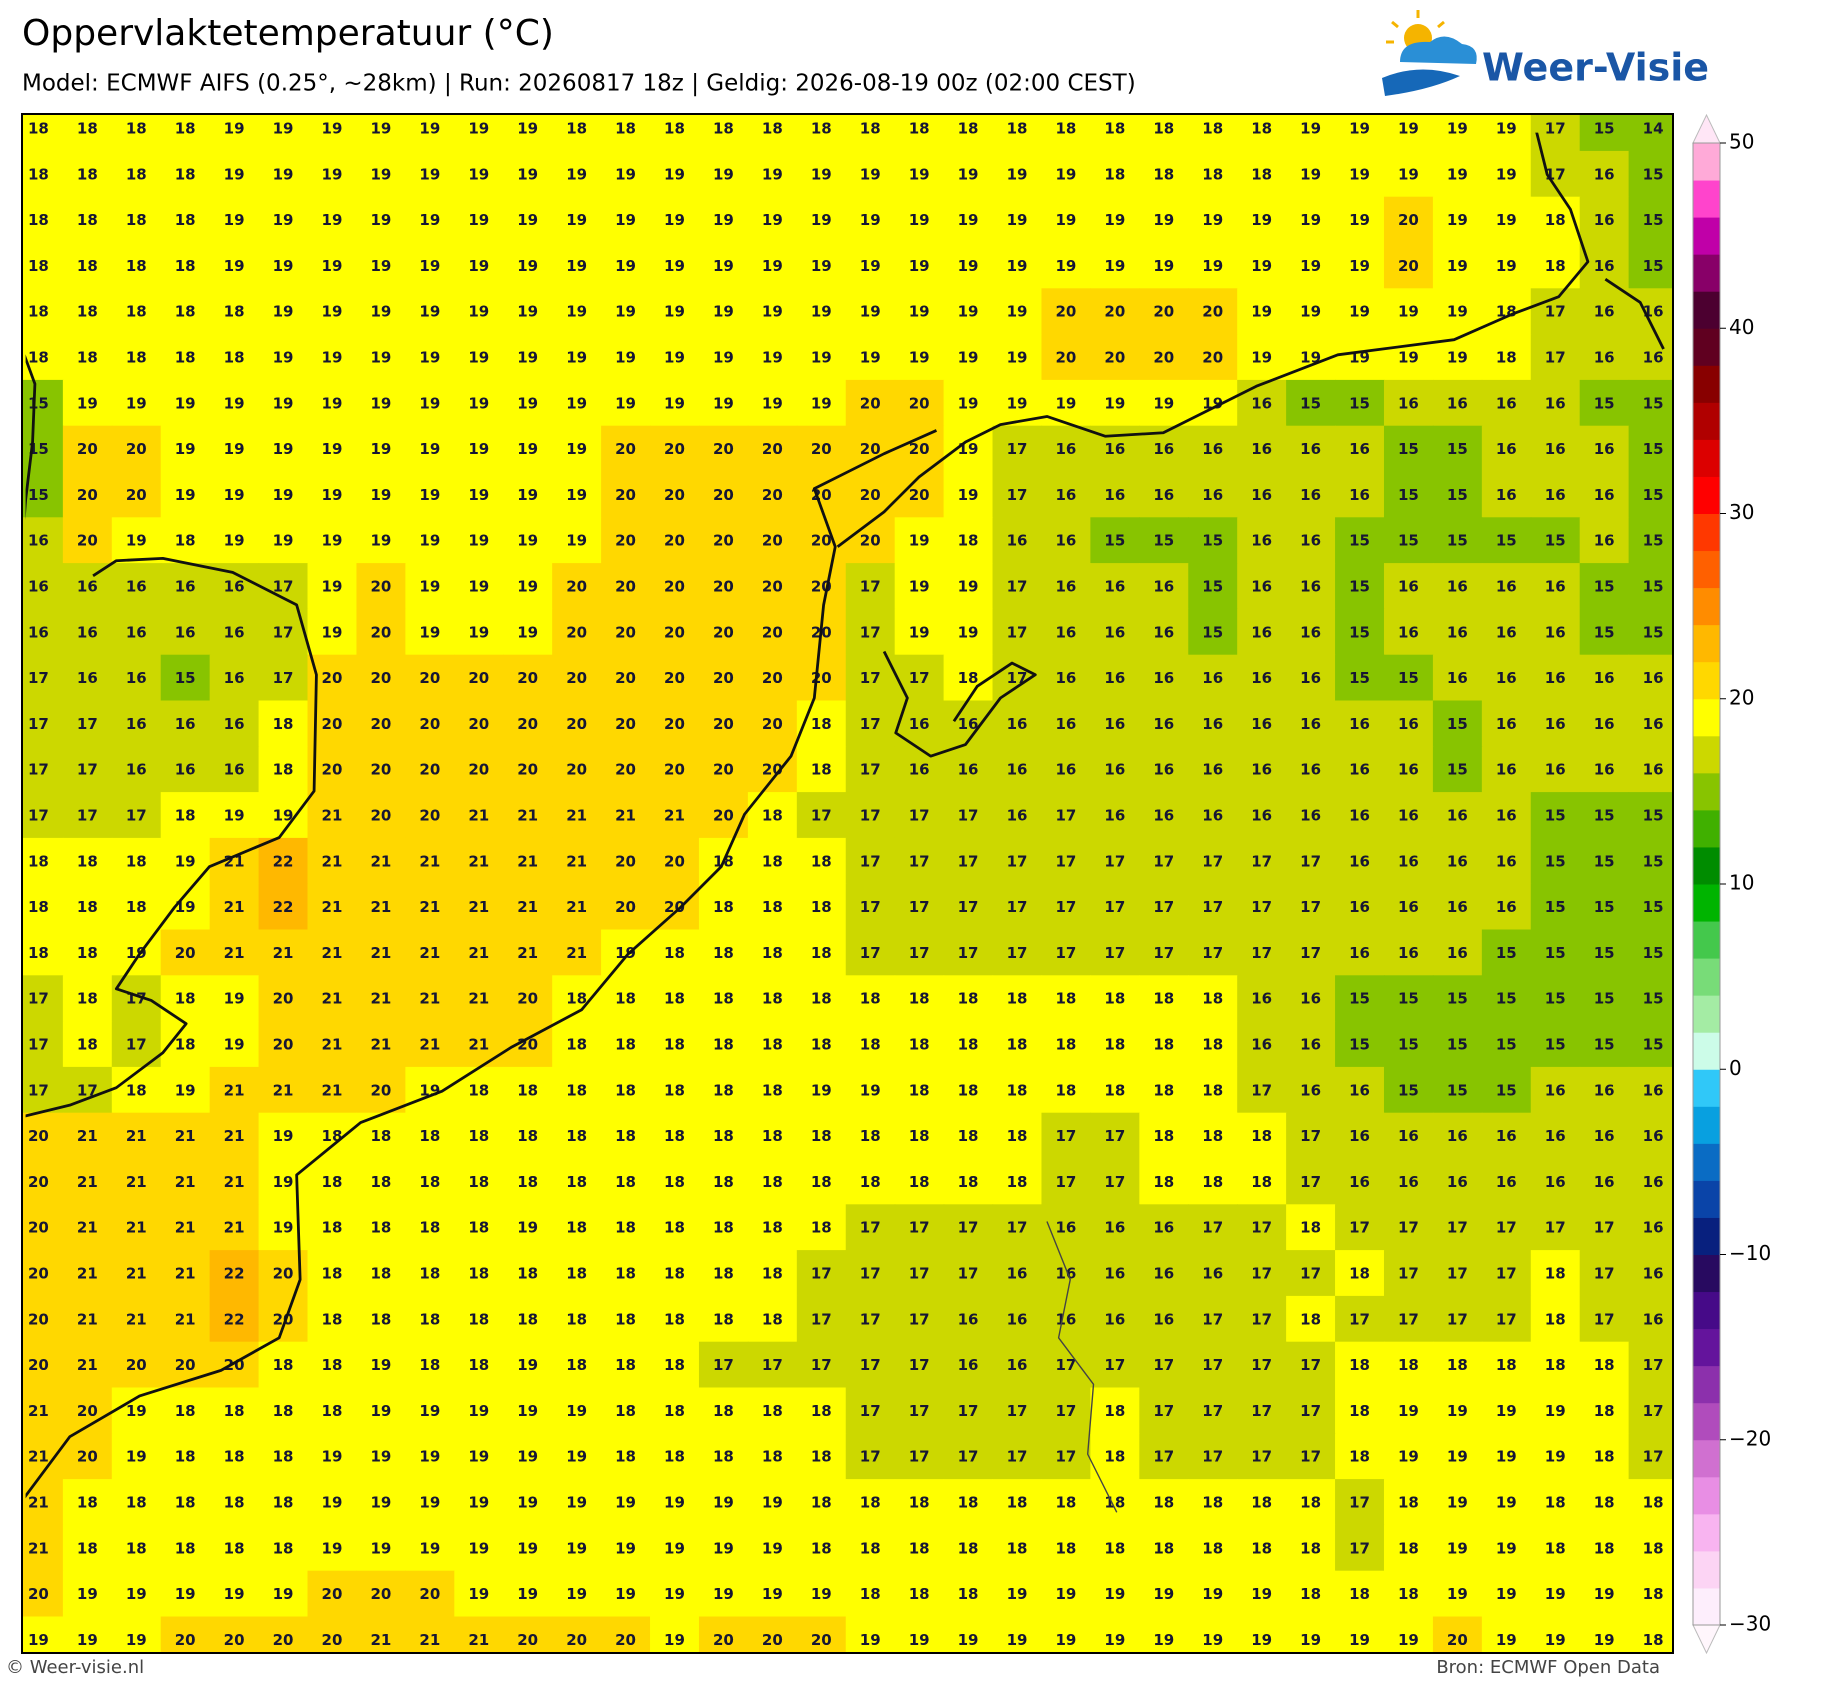 This screenshot has height=1685, width=1824. What do you see at coordinates (1750, 1253) in the screenshot?
I see `colorbar-tick-label: −10` at bounding box center [1750, 1253].